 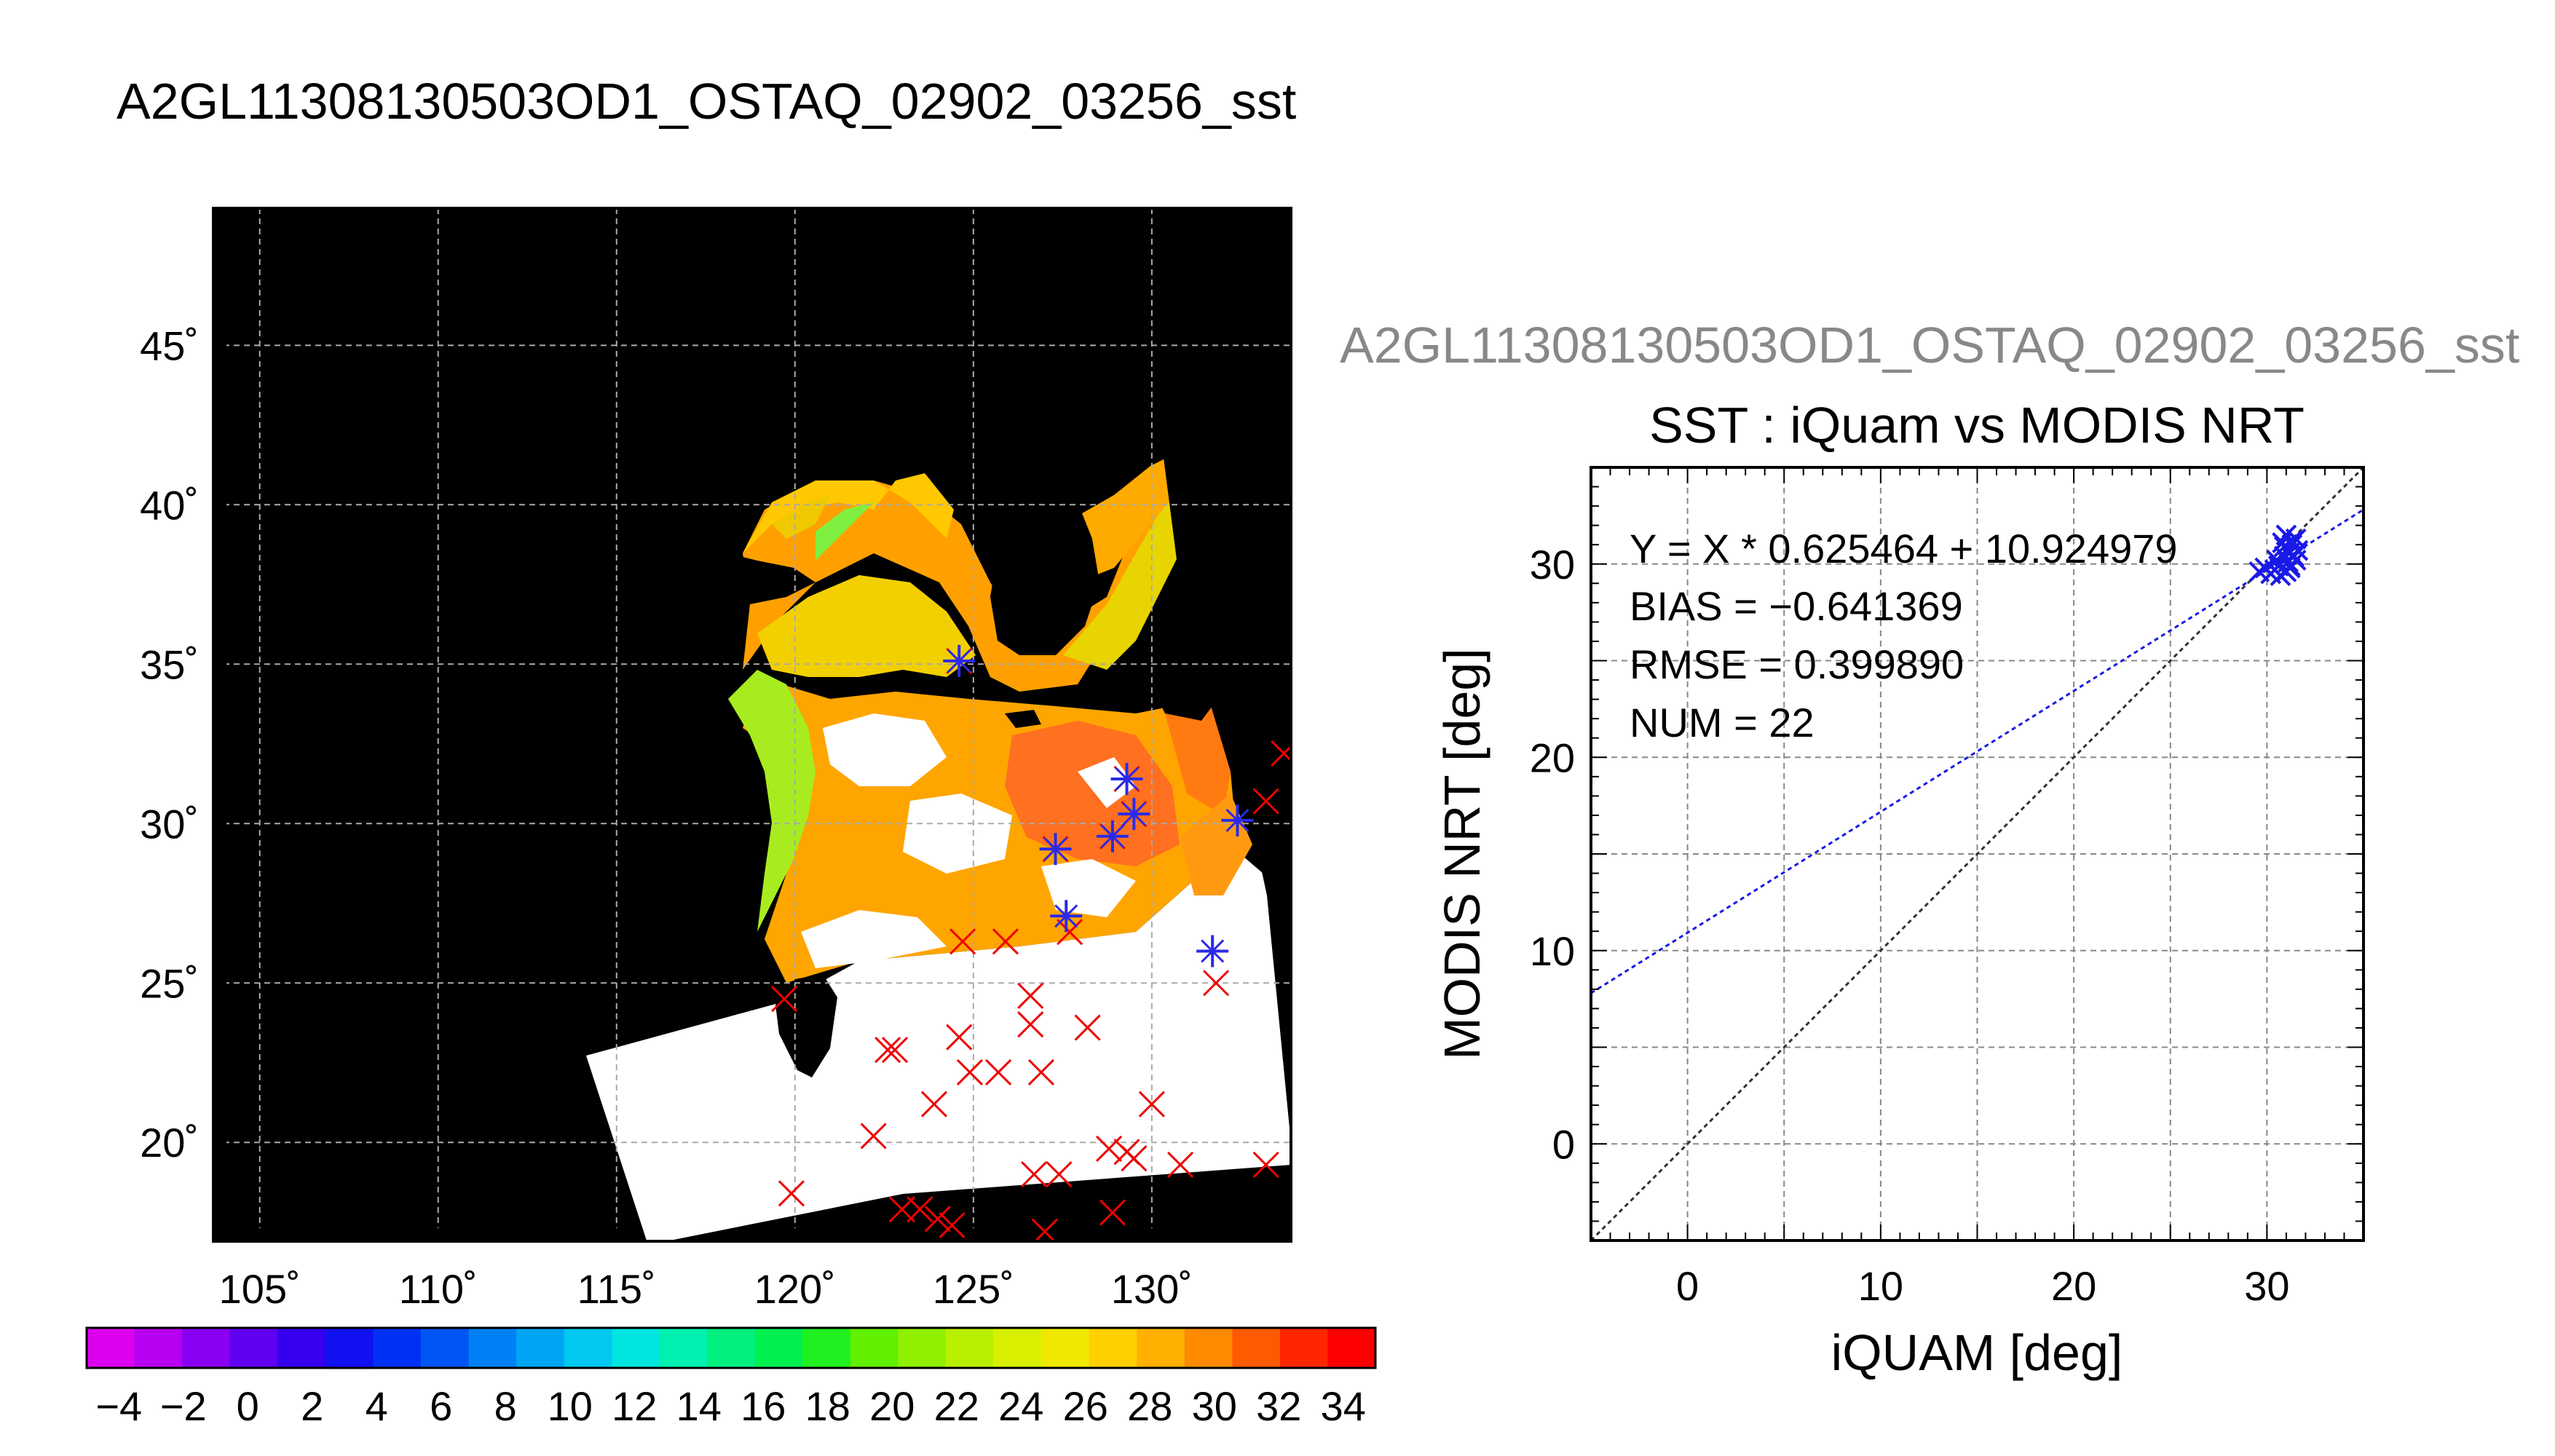 I want to click on colorbar-tick-label: −2, so click(x=183, y=1406).